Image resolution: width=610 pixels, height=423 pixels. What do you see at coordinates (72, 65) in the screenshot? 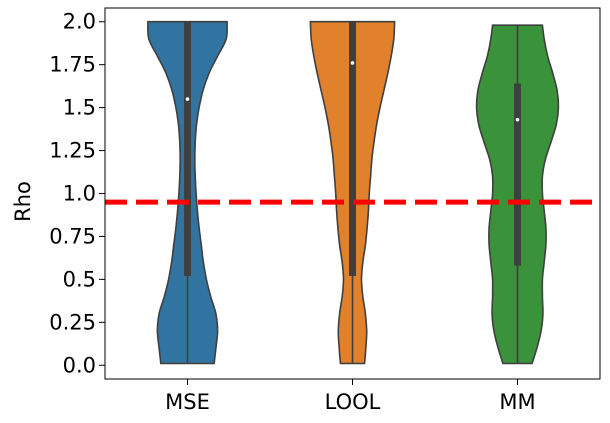
I see `y-tick-label: 1.75` at bounding box center [72, 65].